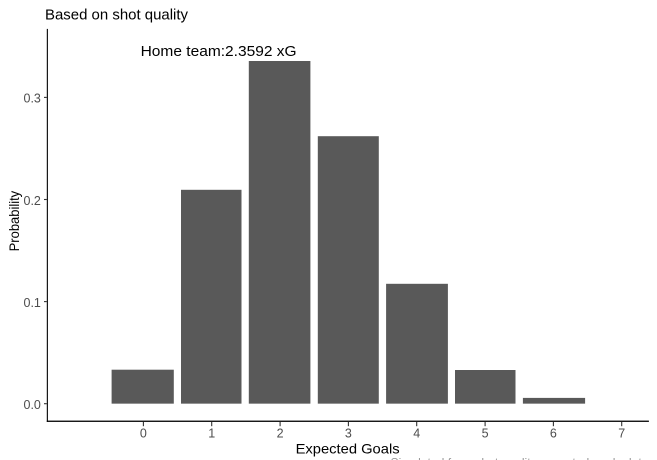 The width and height of the screenshot is (657, 460). What do you see at coordinates (621, 433) in the screenshot?
I see `svg-text: 7` at bounding box center [621, 433].